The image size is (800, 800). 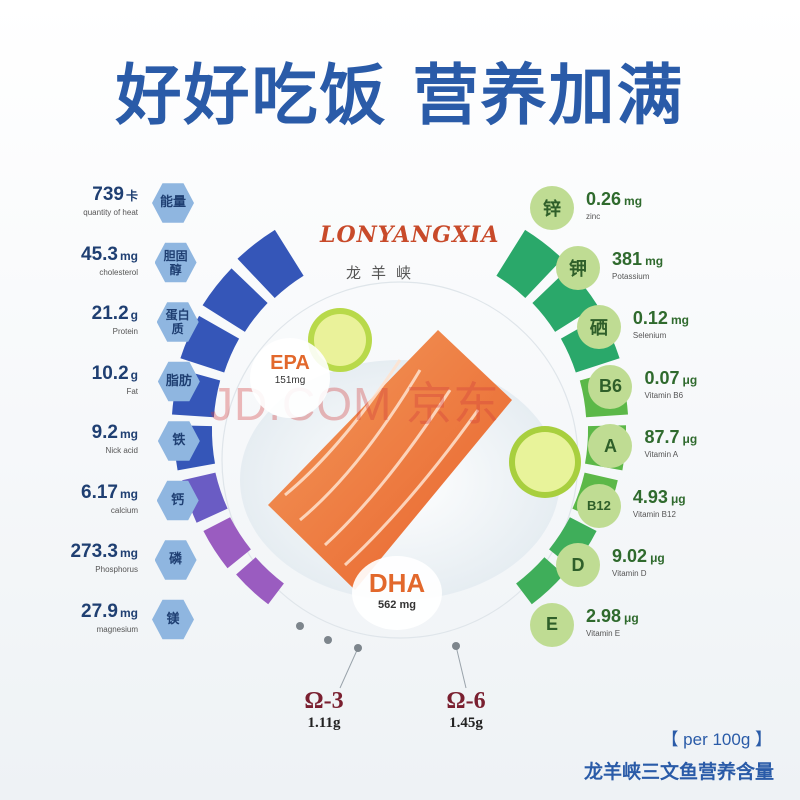 I want to click on left-nutrient-row: 21.2 g Protein 蛋白质, so click(x=99, y=328).